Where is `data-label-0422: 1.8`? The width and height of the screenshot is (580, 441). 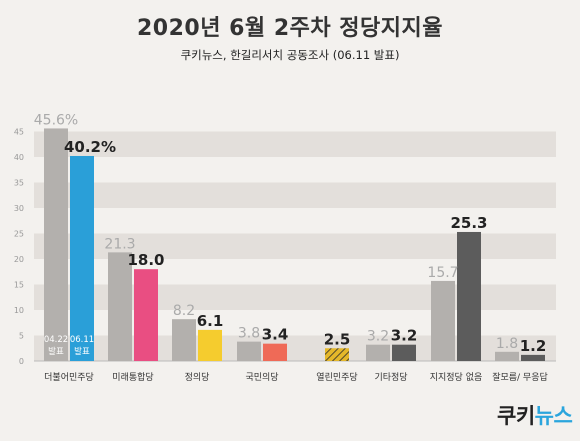 data-label-0422: 1.8 is located at coordinates (507, 344).